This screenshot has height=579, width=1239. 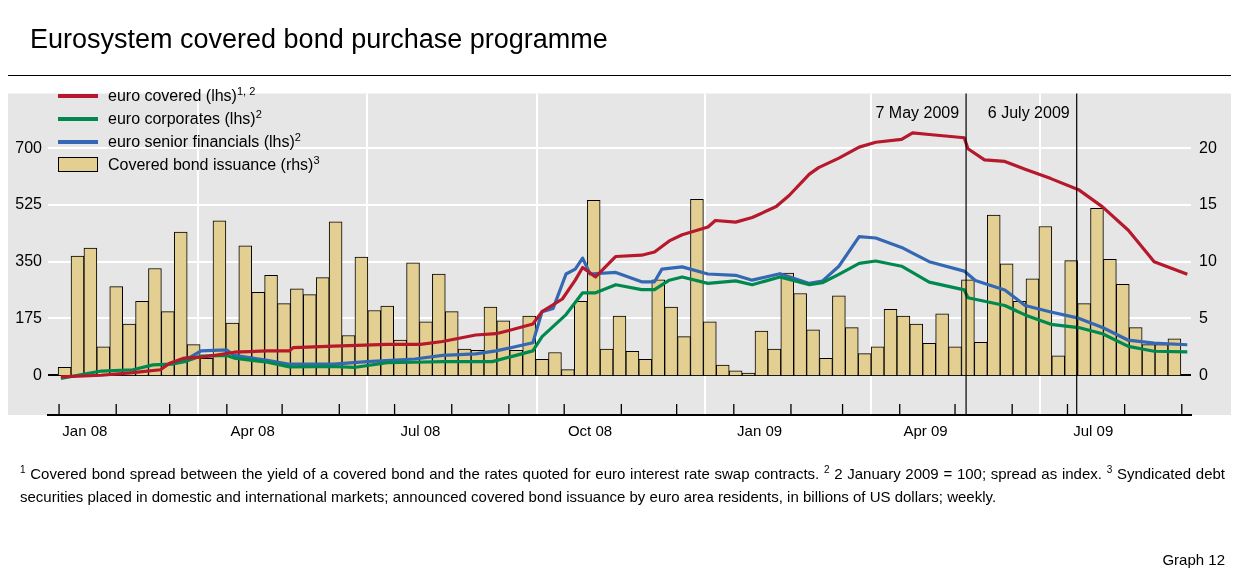 What do you see at coordinates (29, 147) in the screenshot?
I see `y-tick-label: 700` at bounding box center [29, 147].